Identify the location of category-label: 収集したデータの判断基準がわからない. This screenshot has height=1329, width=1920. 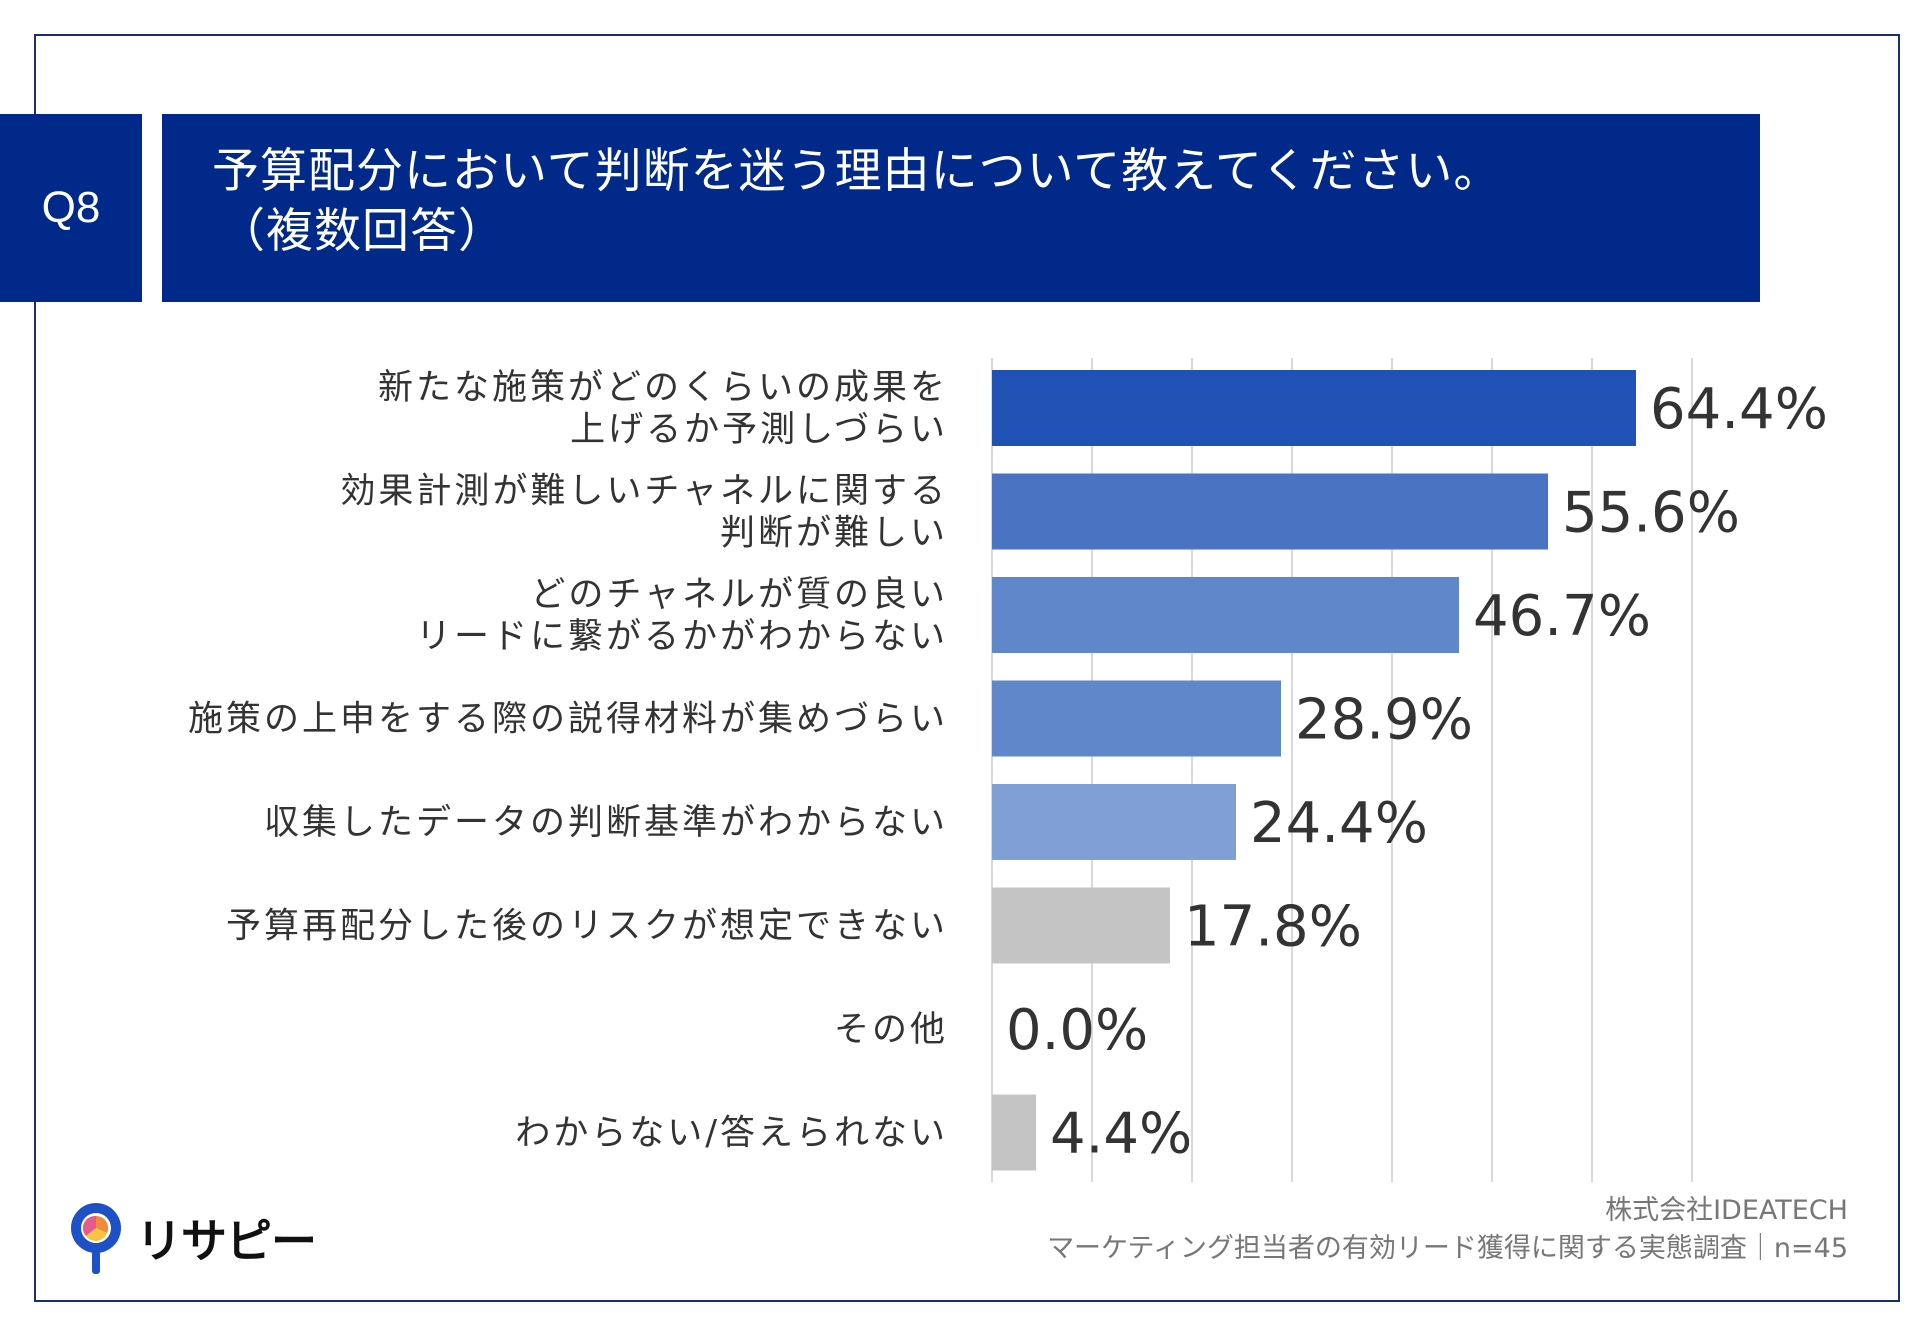
(606, 823).